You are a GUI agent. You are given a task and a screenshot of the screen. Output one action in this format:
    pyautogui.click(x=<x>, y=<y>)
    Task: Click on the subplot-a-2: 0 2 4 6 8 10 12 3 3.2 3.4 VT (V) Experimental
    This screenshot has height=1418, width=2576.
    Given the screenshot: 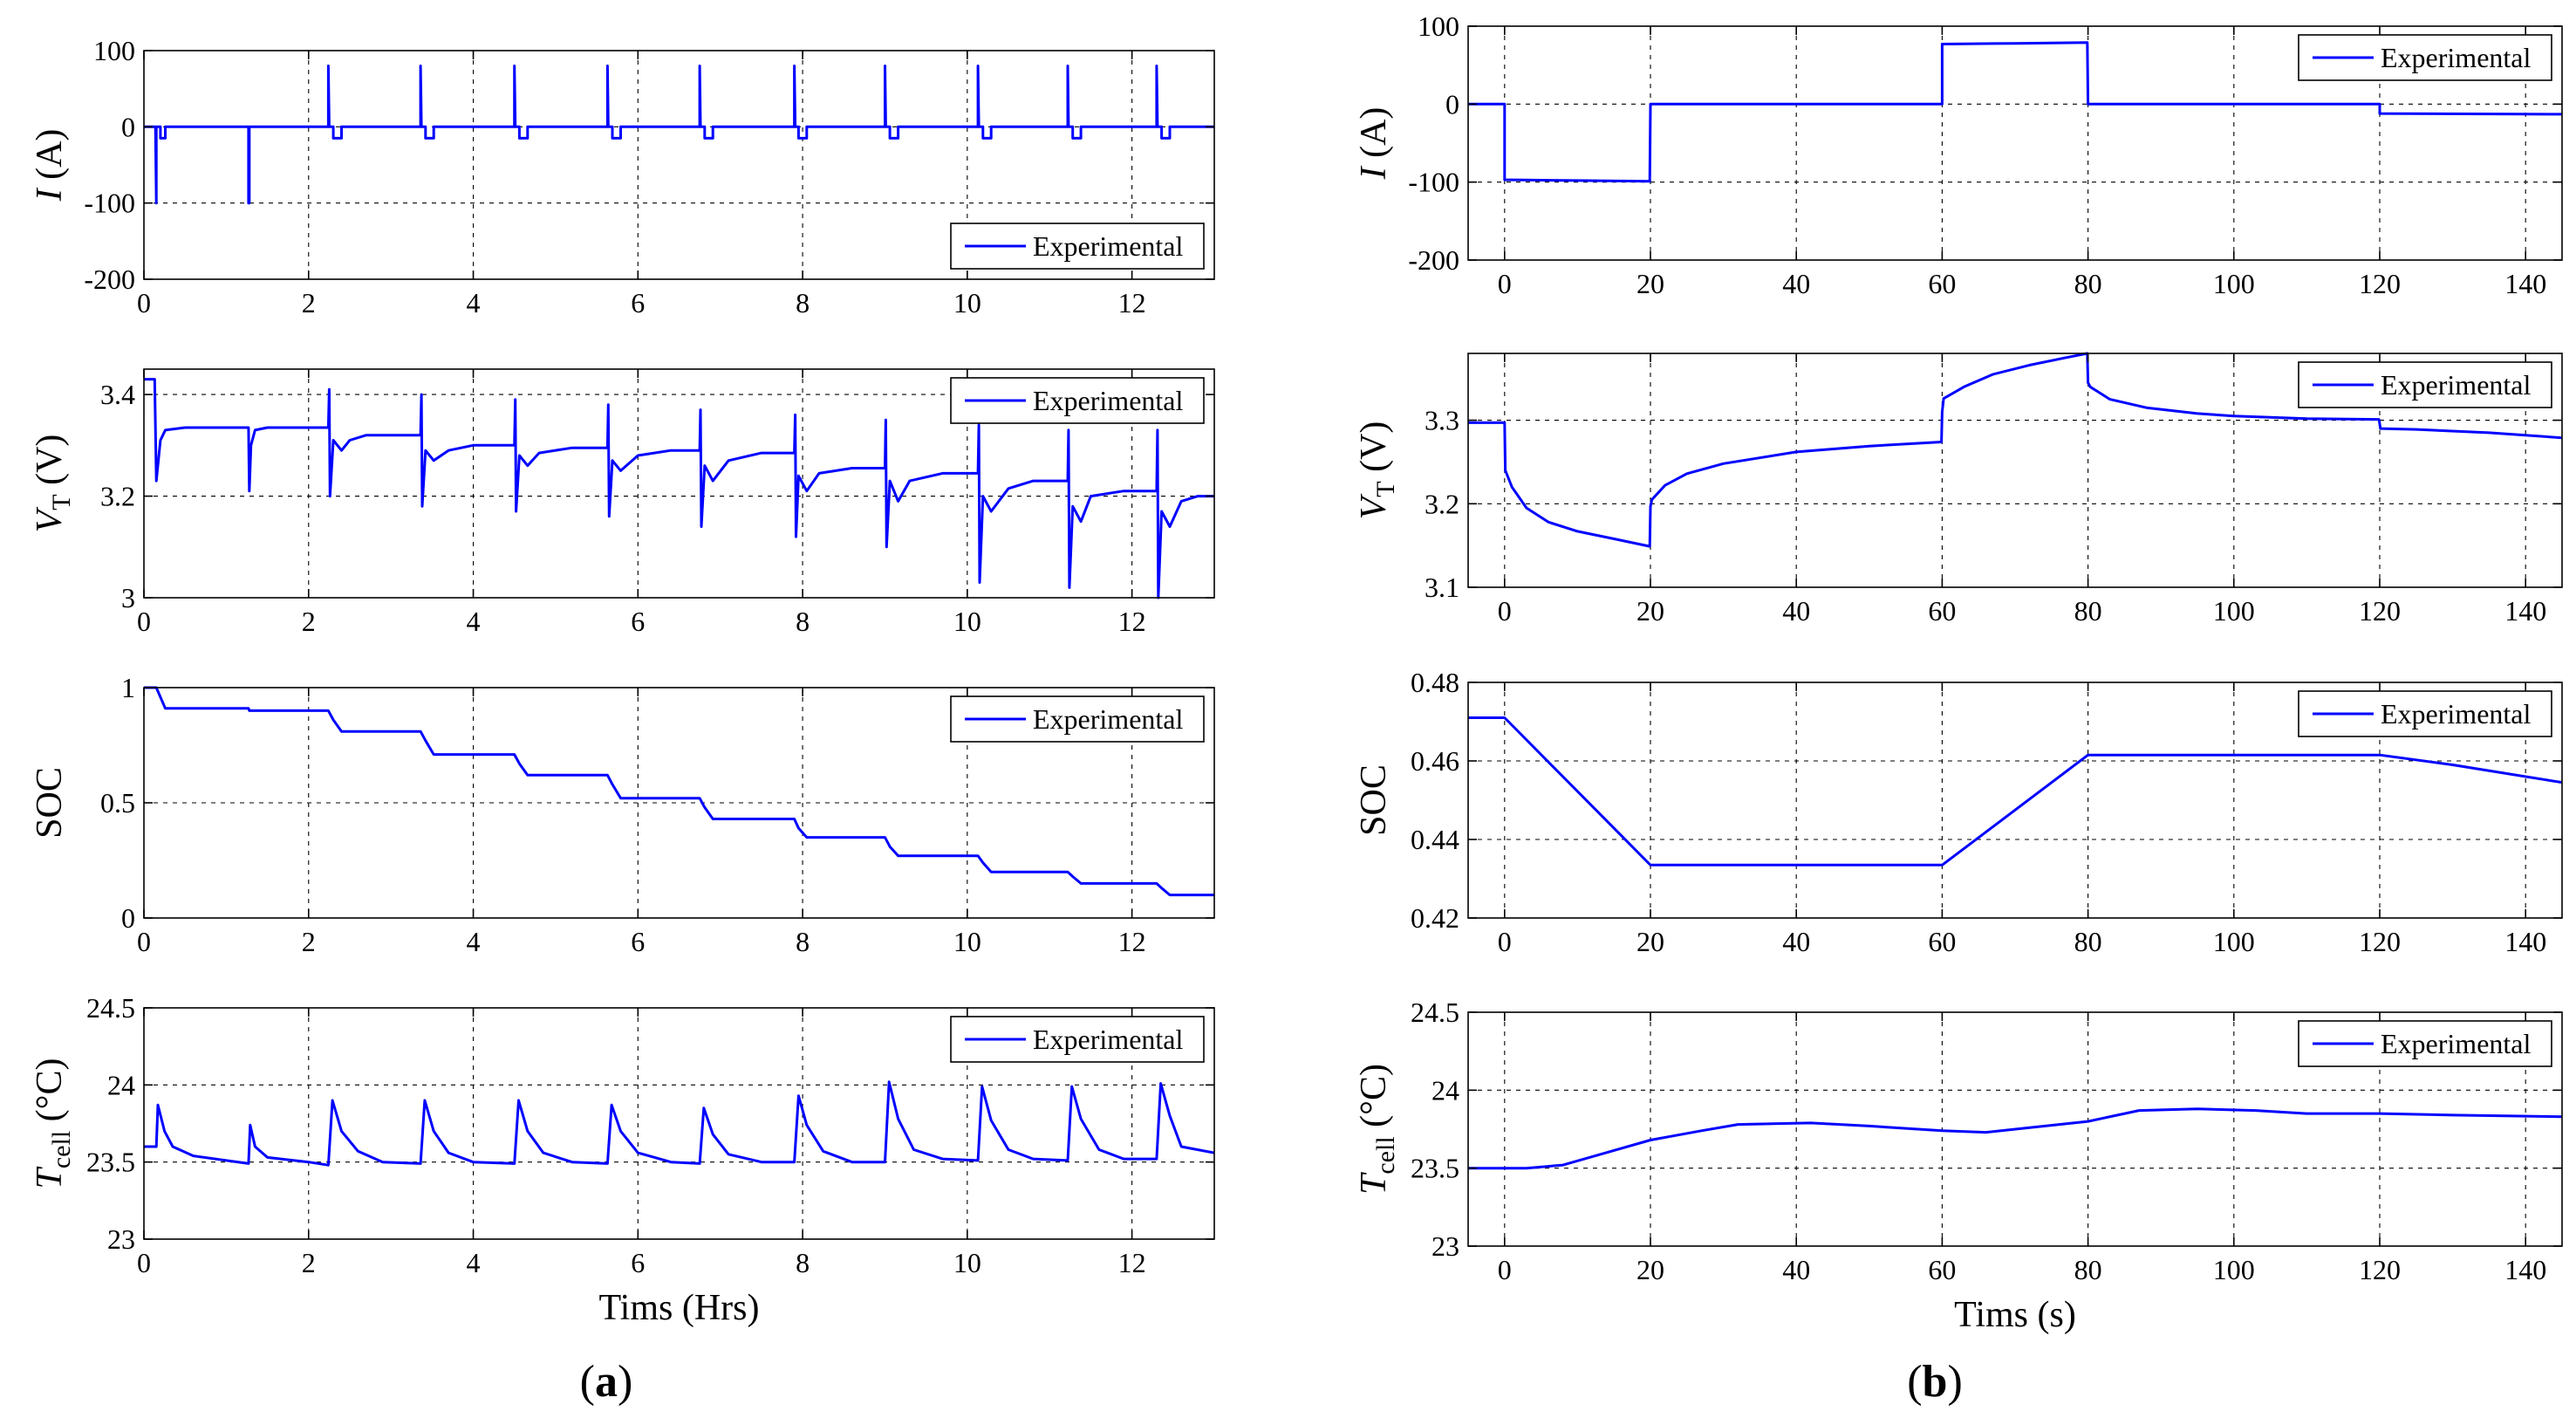 What is the action you would take?
    pyautogui.click(x=622, y=502)
    